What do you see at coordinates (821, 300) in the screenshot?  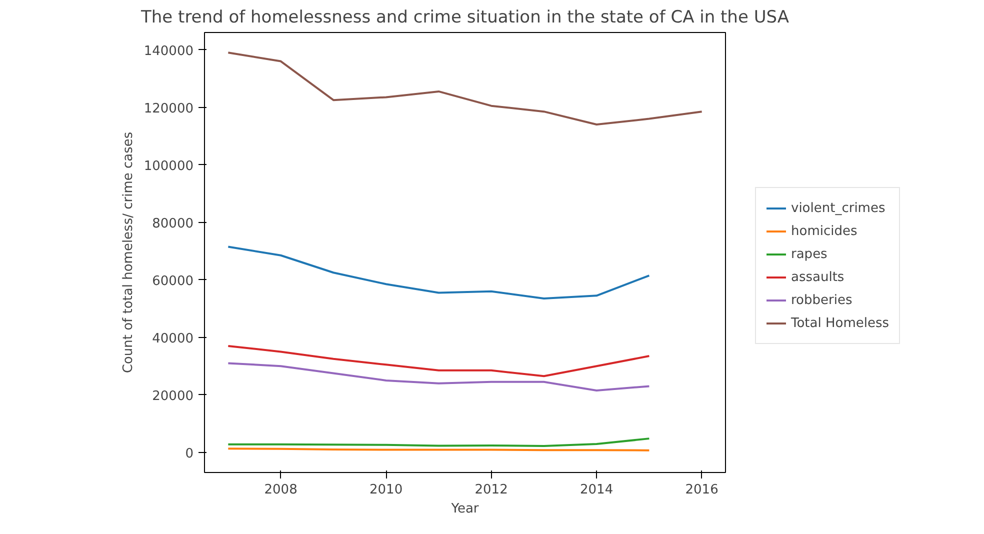 I see `legend-label: robberies` at bounding box center [821, 300].